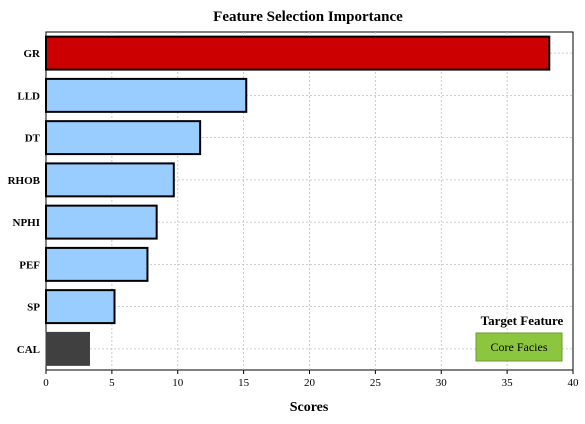  I want to click on x-tick-label-15: 15, so click(244, 383).